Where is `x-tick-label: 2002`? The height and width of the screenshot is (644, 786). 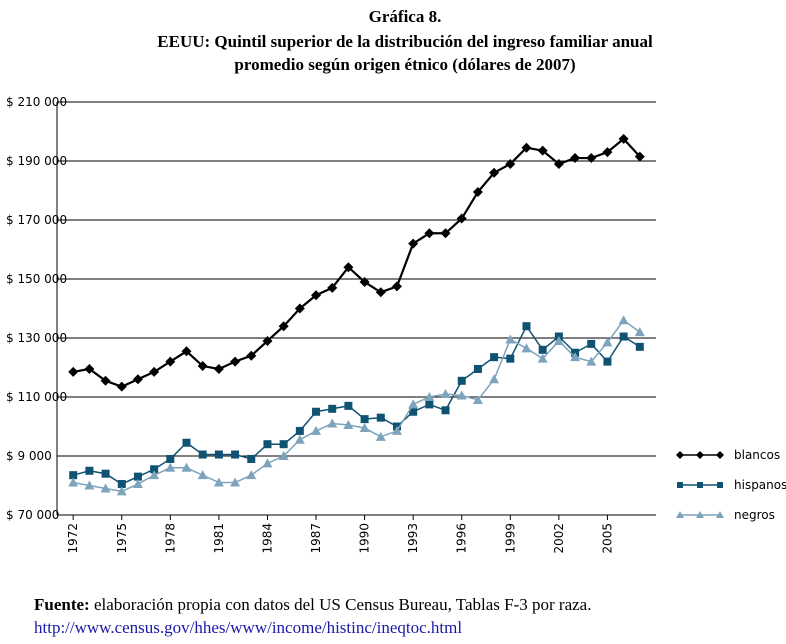 x-tick-label: 2002 is located at coordinates (559, 538).